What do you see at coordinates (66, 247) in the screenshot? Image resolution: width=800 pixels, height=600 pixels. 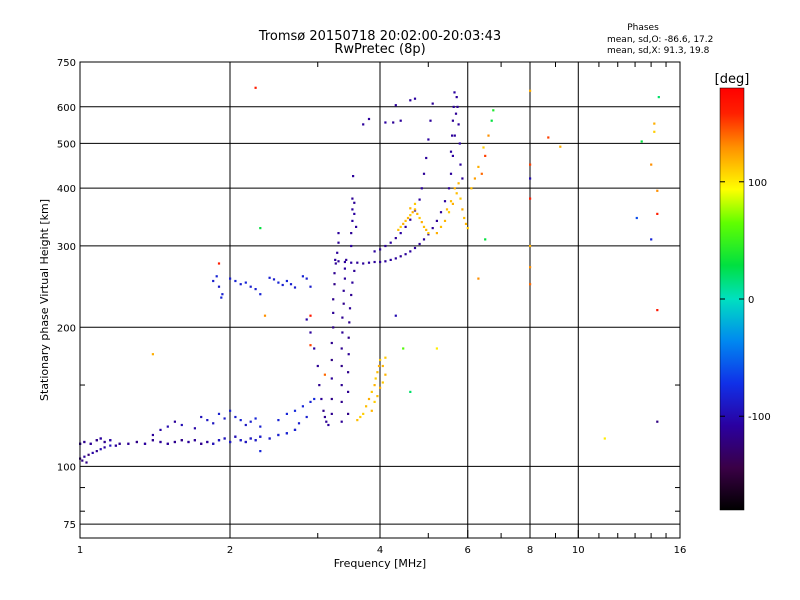 I see `y-tick-label: 300` at bounding box center [66, 247].